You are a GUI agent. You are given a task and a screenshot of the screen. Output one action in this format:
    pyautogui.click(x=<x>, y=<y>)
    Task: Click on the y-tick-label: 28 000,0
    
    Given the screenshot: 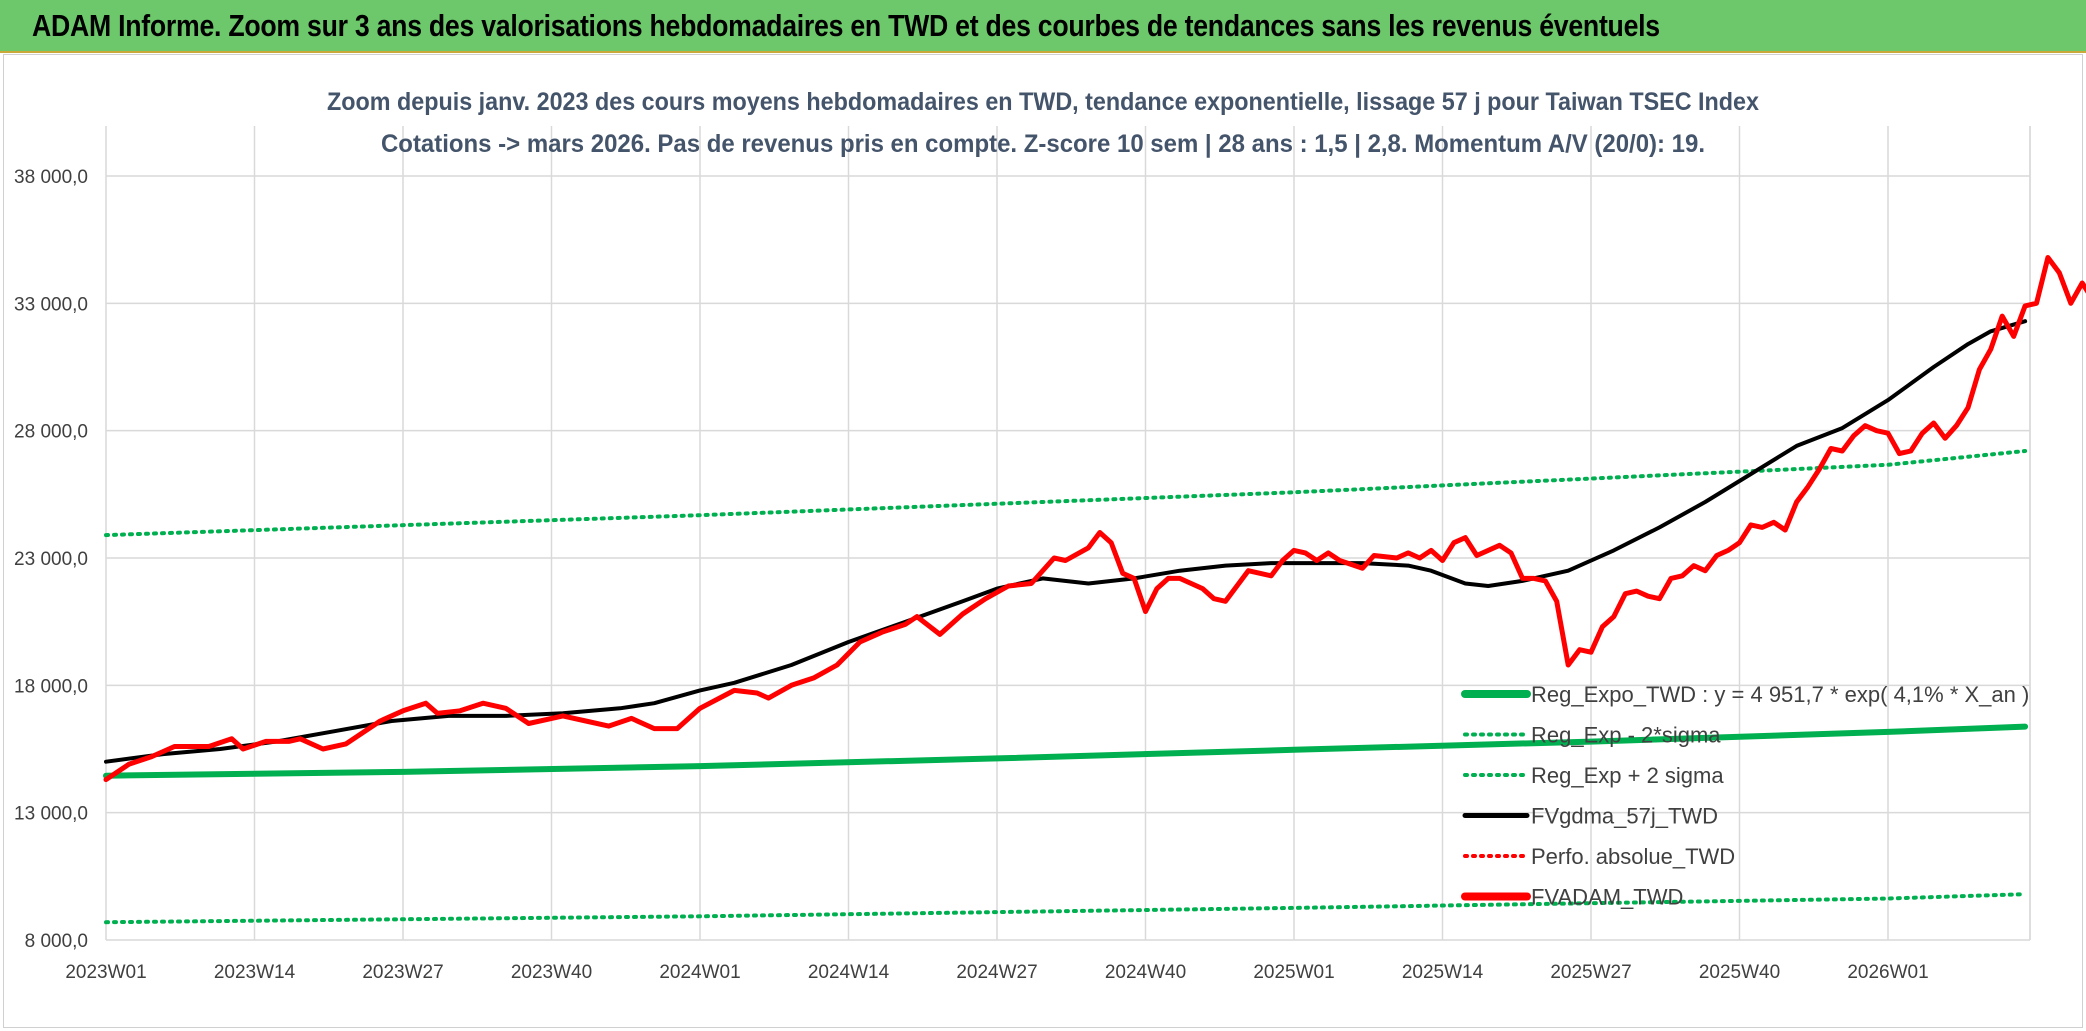 What is the action you would take?
    pyautogui.click(x=51, y=432)
    